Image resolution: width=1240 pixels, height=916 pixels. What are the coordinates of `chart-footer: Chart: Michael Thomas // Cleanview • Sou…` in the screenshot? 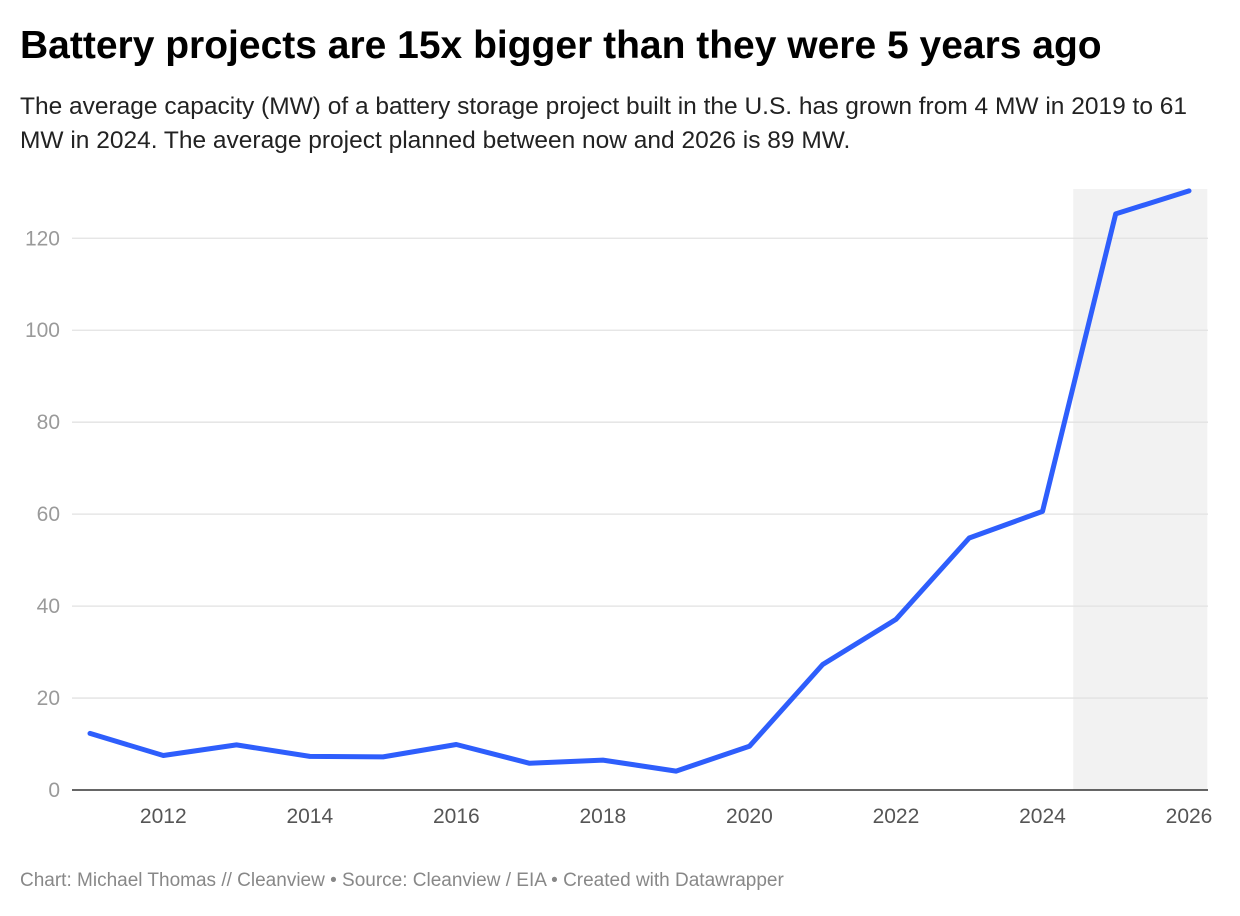 It's located at (402, 880).